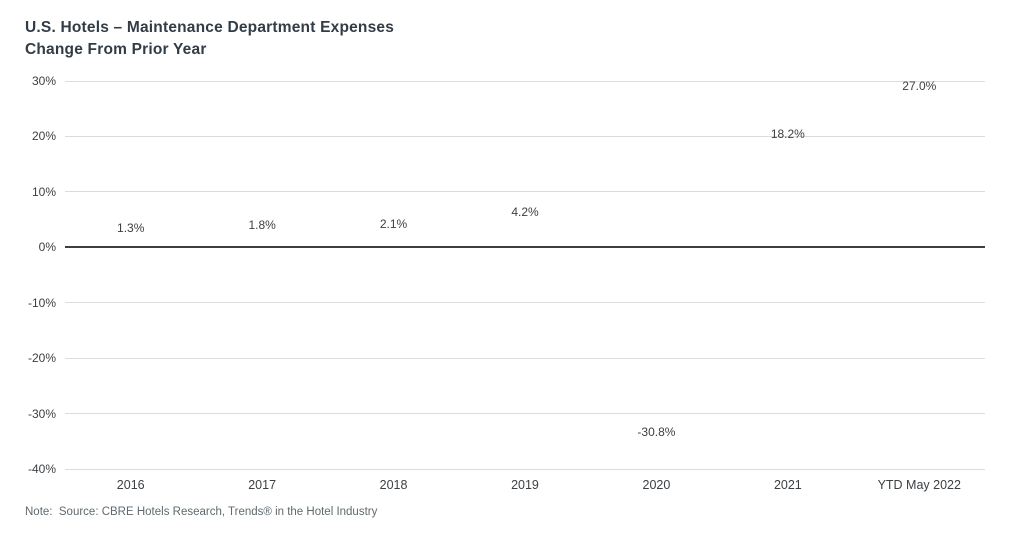 The image size is (1024, 542). Describe the element at coordinates (919, 485) in the screenshot. I see `x-tick-label-ytd-may-2022: YTD May 2022` at that location.